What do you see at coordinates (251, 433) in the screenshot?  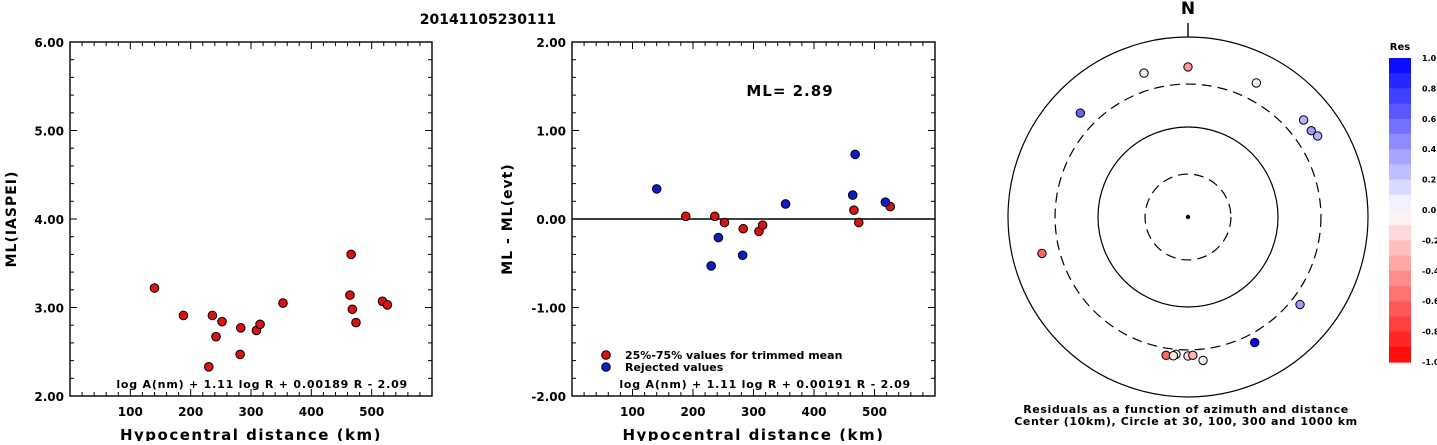 I see `x-axis-label: Hypocentral distance (km)` at bounding box center [251, 433].